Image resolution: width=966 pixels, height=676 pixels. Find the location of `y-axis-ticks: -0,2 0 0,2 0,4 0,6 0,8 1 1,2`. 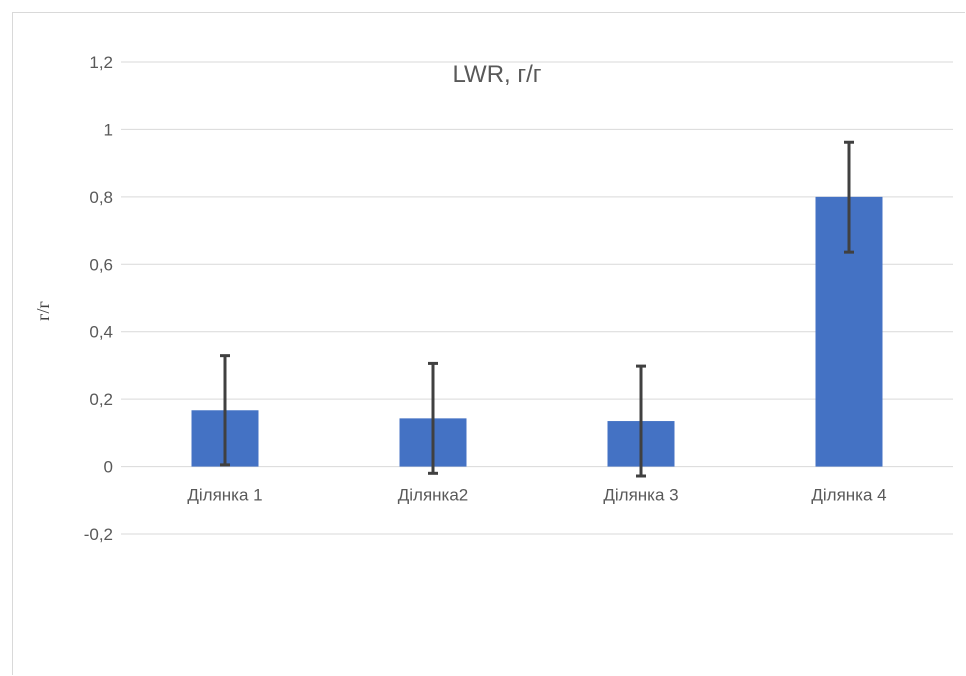

y-axis-ticks: -0,2 0 0,2 0,4 0,6 0,8 1 1,2 is located at coordinates (98, 298).